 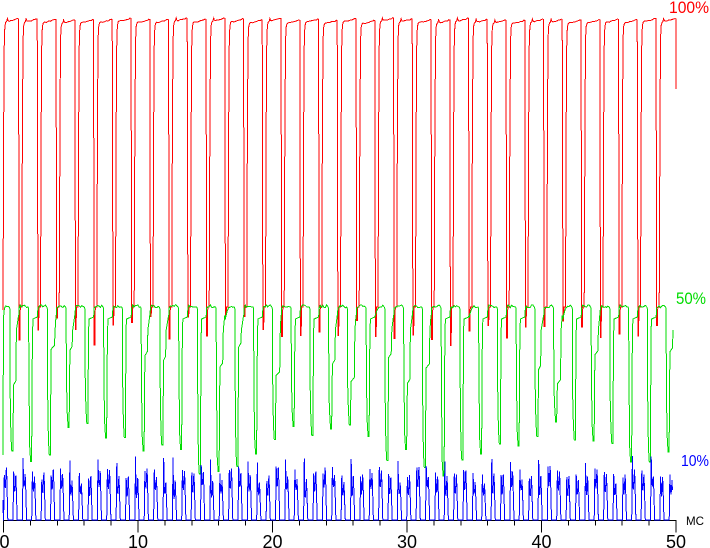 What do you see at coordinates (138, 540) in the screenshot?
I see `svg-text: 10` at bounding box center [138, 540].